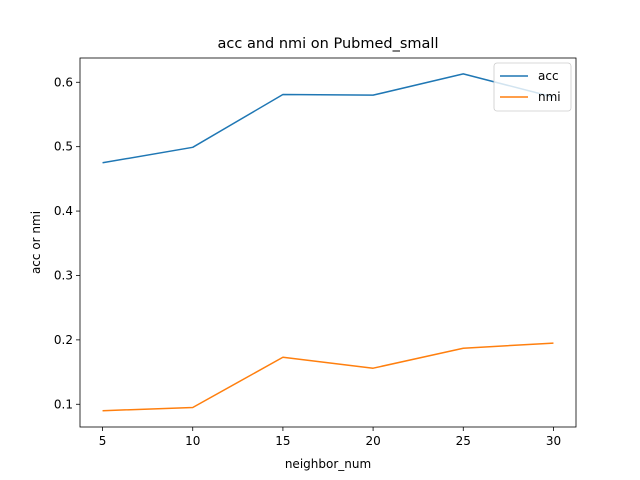  What do you see at coordinates (63, 82) in the screenshot?
I see `y-tick-label: 0.6` at bounding box center [63, 82].